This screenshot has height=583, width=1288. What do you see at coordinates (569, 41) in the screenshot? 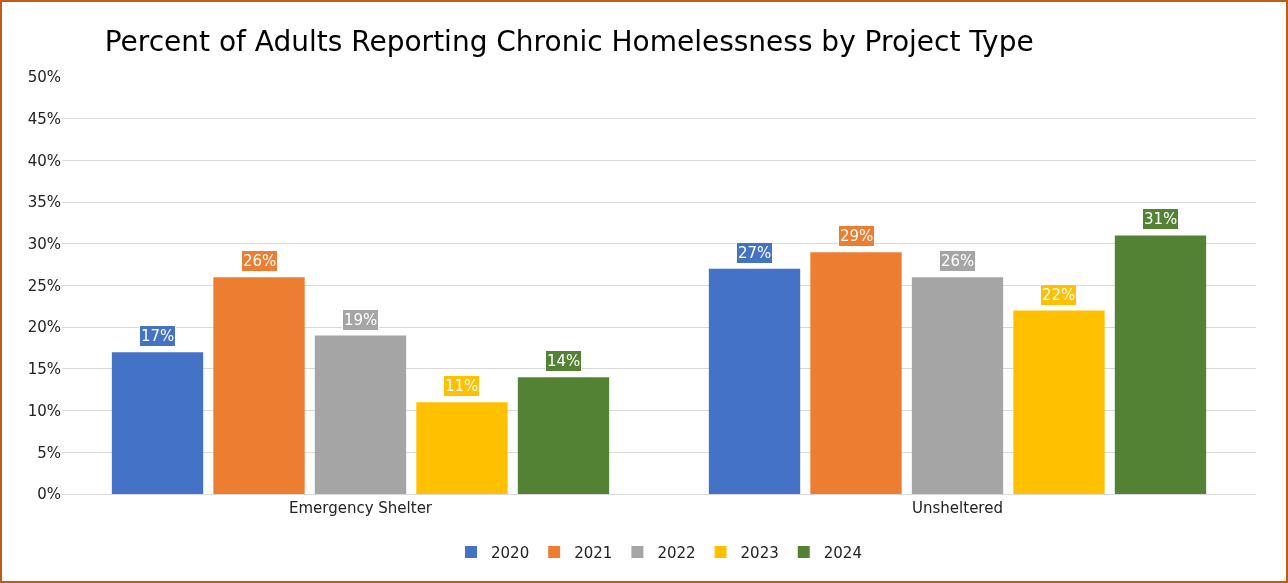
I see `chart-title: Percent of Adults Reporting Chronic Homelessness by Project Type` at bounding box center [569, 41].